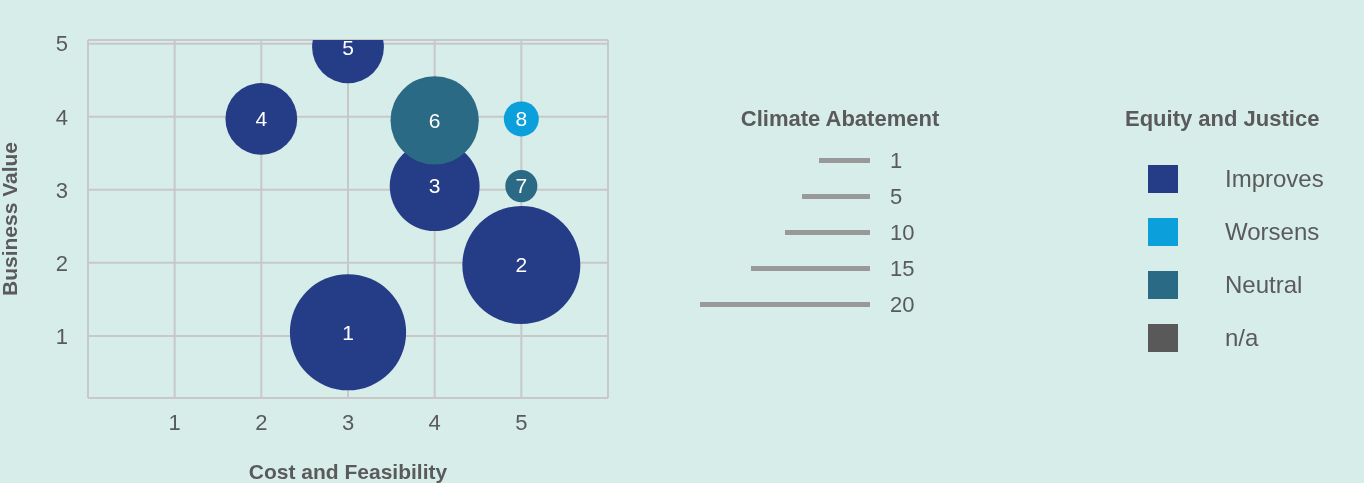 Image resolution: width=1364 pixels, height=483 pixels. I want to click on y-tick-label: 2, so click(61, 263).